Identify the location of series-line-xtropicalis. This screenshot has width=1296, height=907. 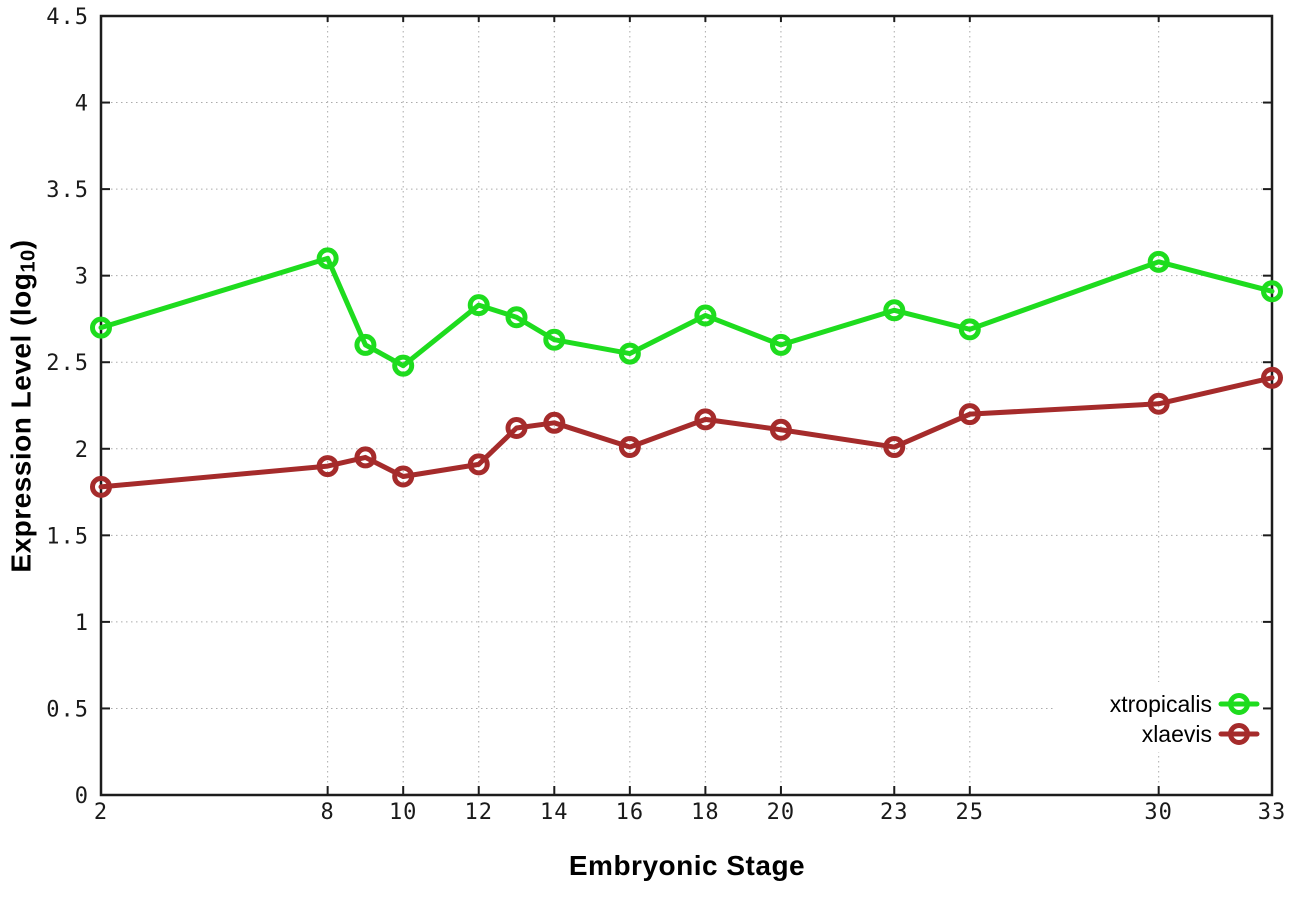
(686, 312).